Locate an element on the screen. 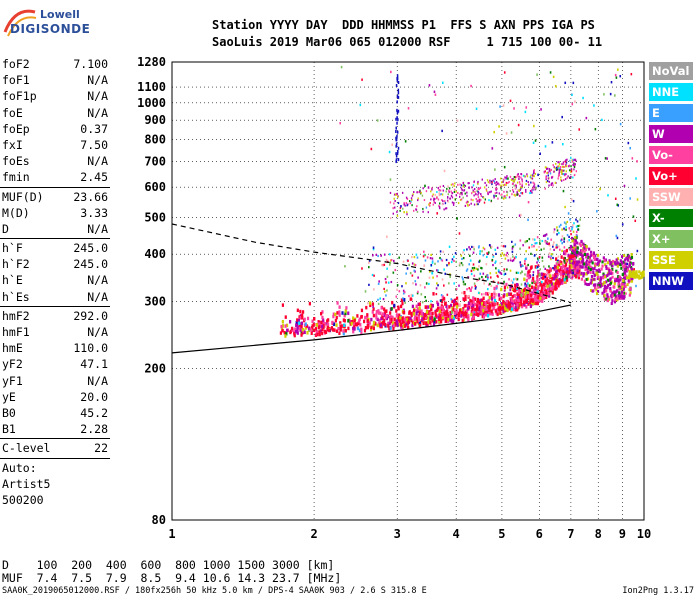 This screenshot has height=600, width=700. param-label: yE is located at coordinates (9, 396).